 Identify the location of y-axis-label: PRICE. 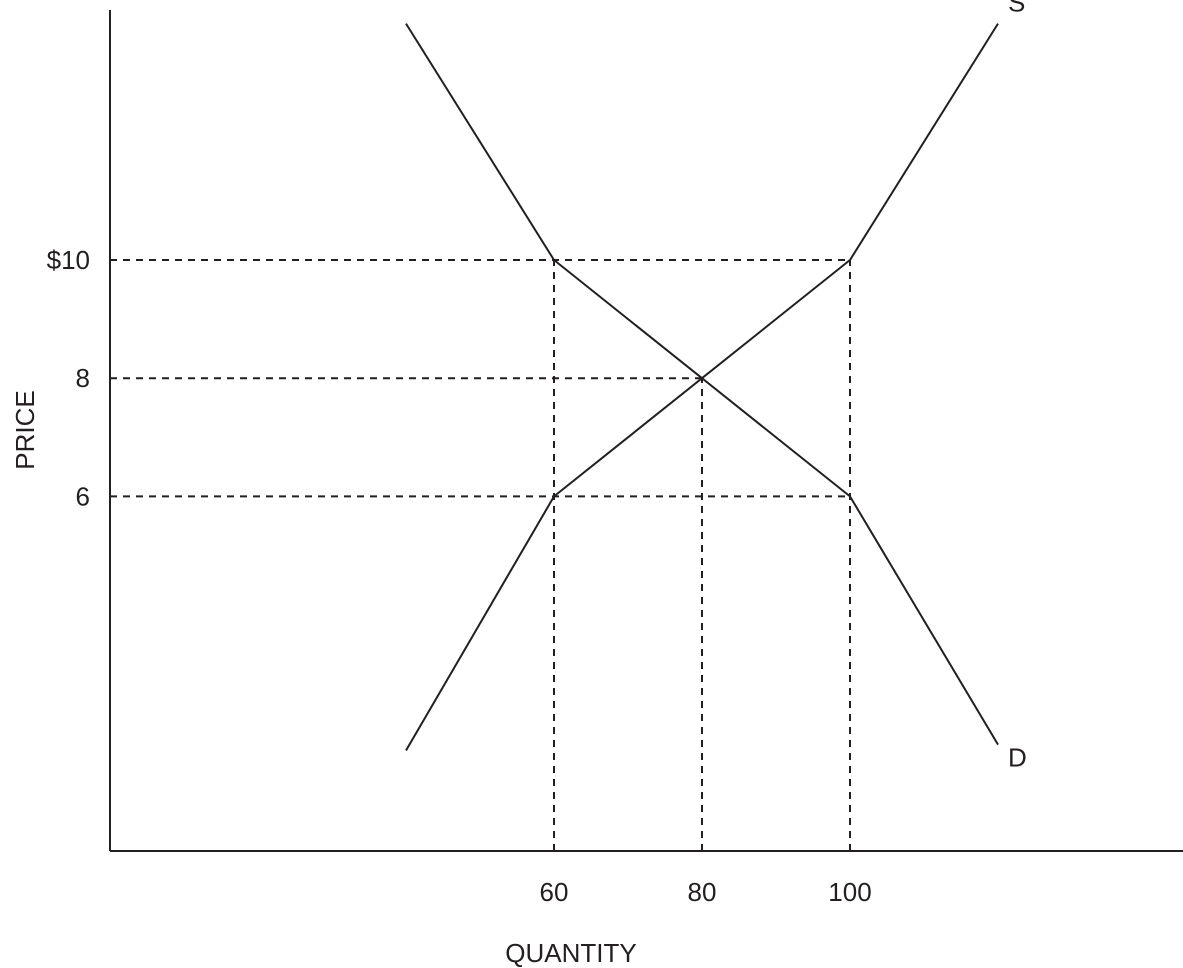
(25, 429).